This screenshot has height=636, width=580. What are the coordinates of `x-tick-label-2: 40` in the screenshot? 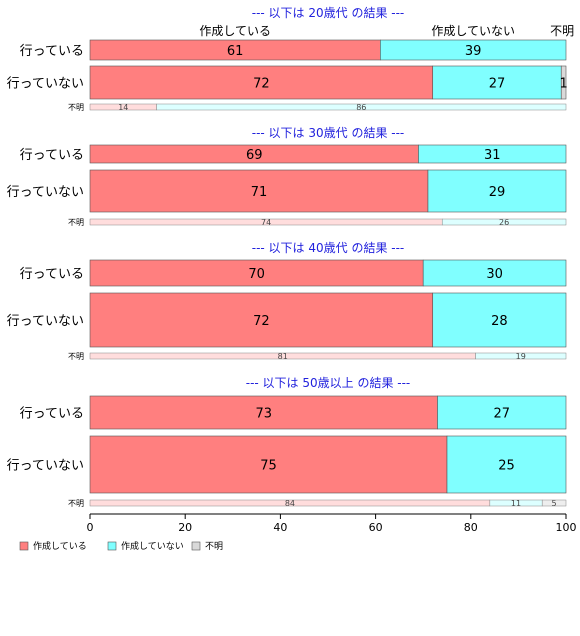 It's located at (280, 527).